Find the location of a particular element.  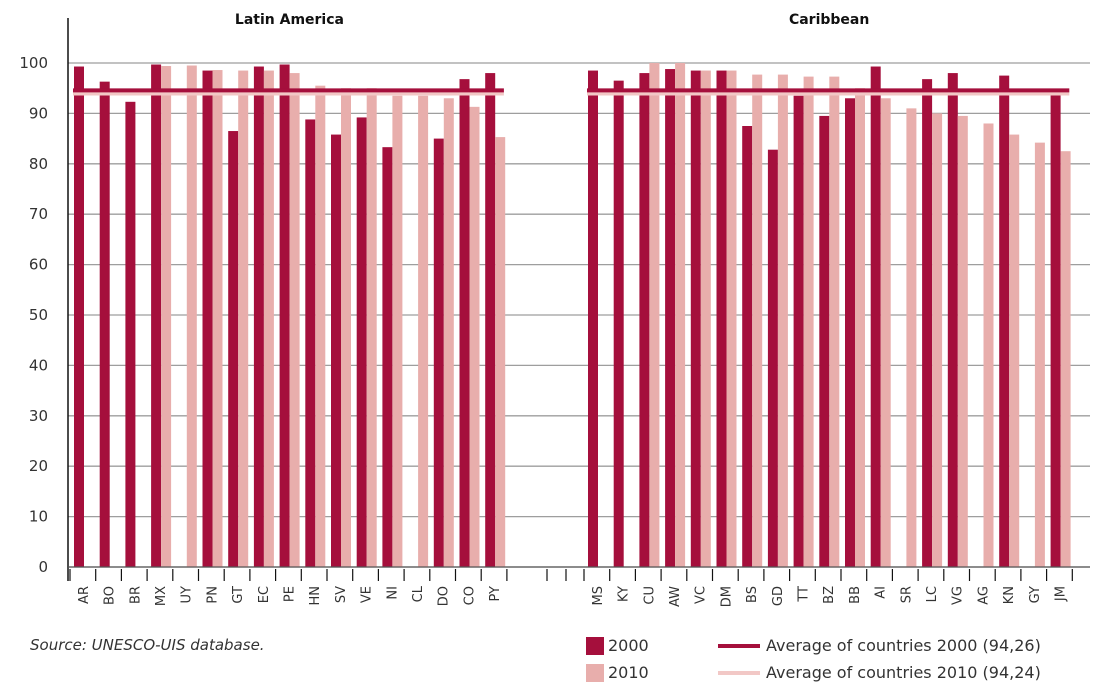

y-tick-label: 10 is located at coordinates (38, 517).